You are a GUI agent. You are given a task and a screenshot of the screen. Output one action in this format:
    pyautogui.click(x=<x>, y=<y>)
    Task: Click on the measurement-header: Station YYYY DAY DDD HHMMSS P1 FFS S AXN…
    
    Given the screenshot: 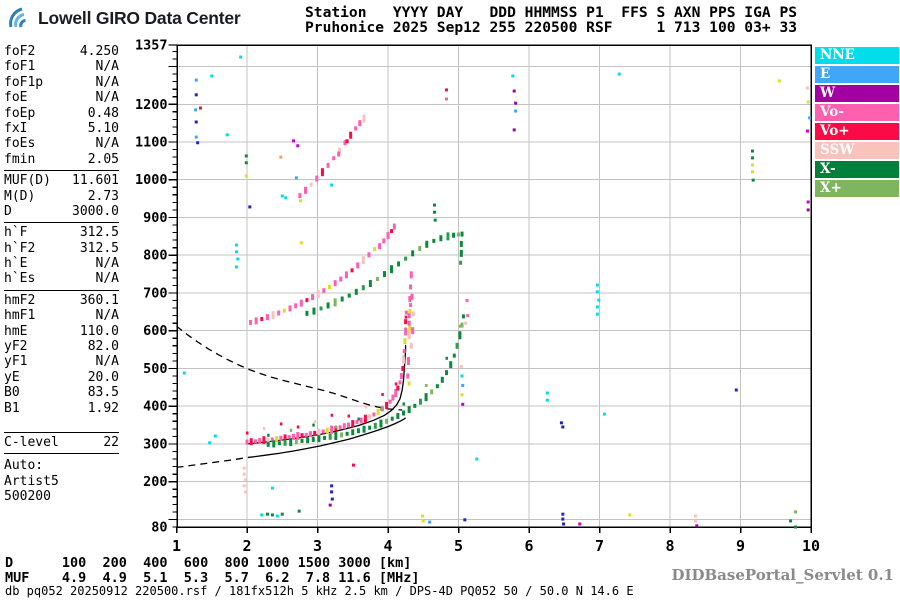 What is the action you would take?
    pyautogui.click(x=551, y=20)
    